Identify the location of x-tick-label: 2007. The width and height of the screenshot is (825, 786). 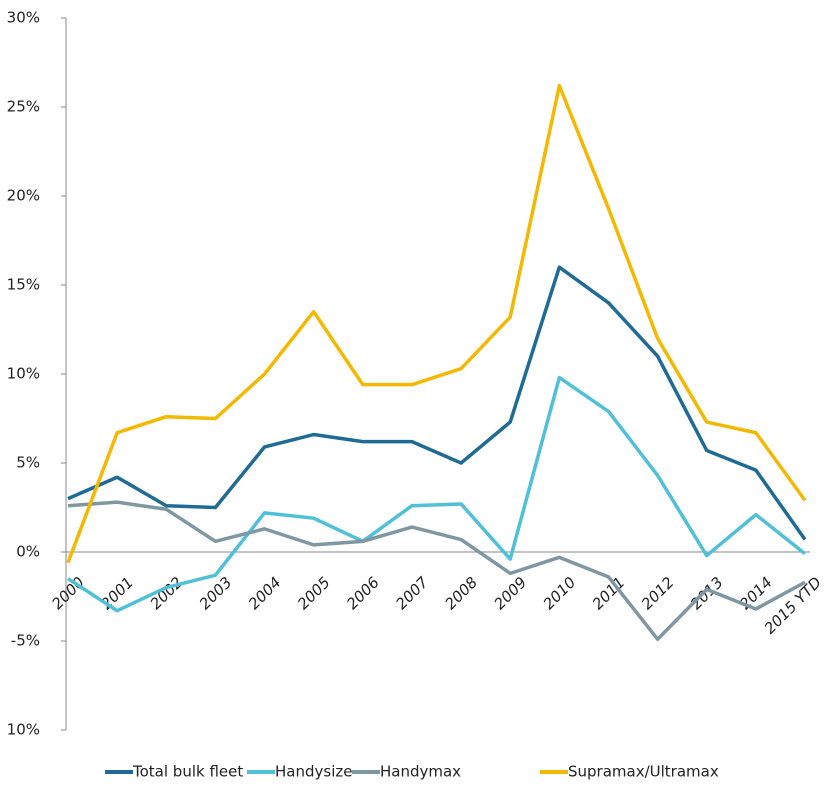
(412, 593).